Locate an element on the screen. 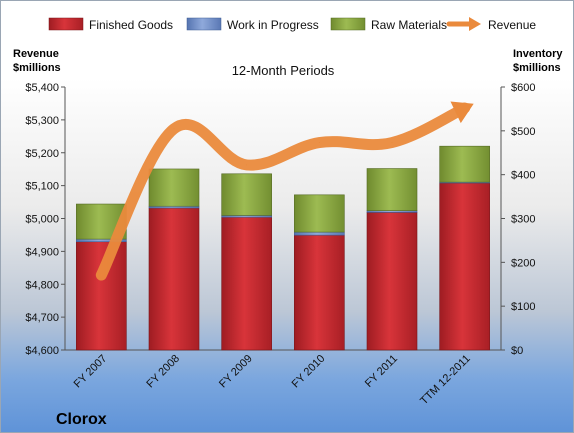 This screenshot has width=574, height=433. left-tick-label: $4,900 is located at coordinates (42, 252).